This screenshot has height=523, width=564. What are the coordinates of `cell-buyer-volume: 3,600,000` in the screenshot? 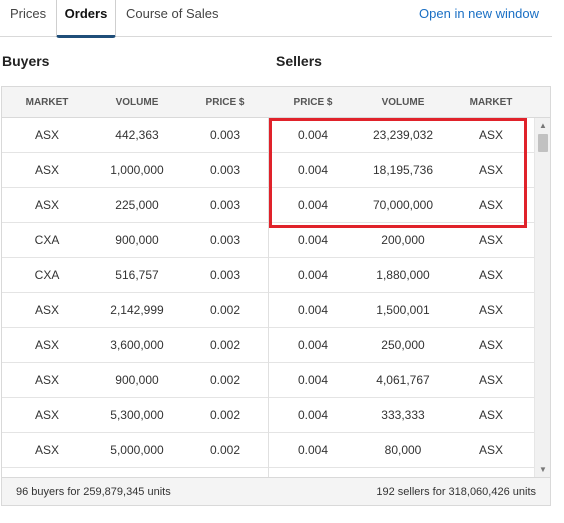 It's located at (137, 345).